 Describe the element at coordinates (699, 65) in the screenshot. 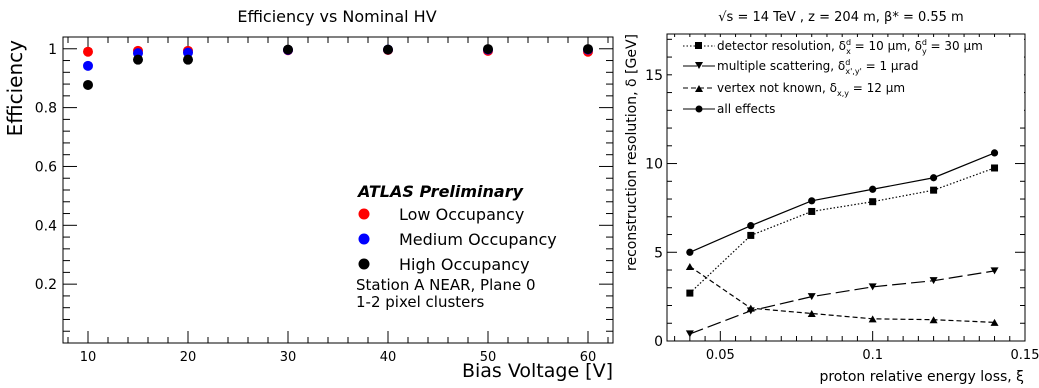

I see `legend-marker-scattering` at that location.